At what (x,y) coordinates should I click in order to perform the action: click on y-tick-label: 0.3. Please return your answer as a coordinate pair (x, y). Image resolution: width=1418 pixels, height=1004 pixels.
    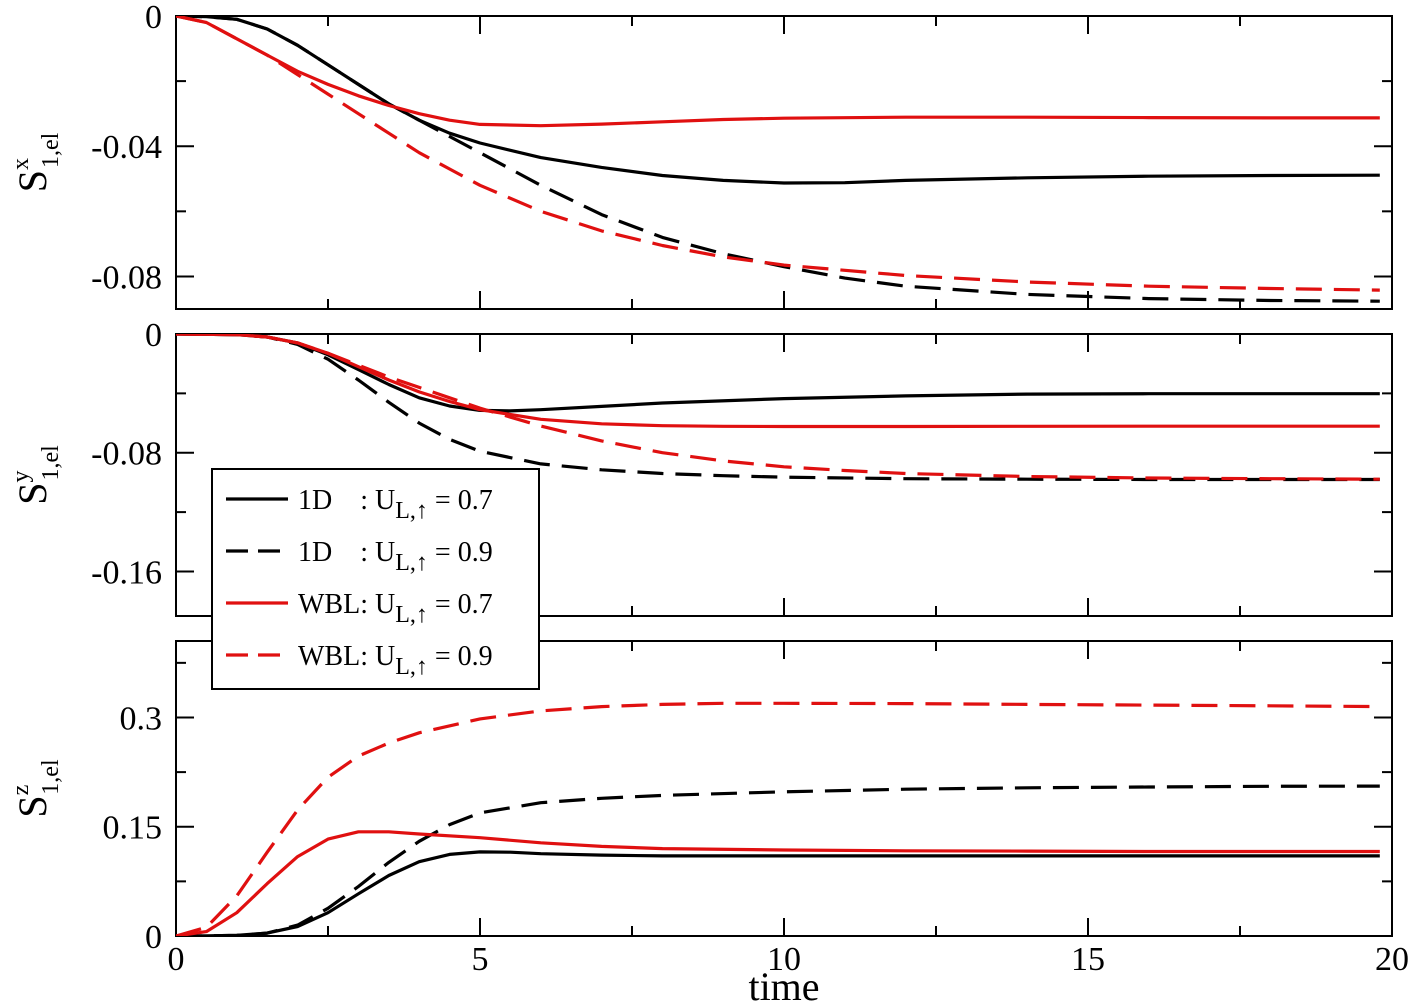
    Looking at the image, I should click on (141, 718).